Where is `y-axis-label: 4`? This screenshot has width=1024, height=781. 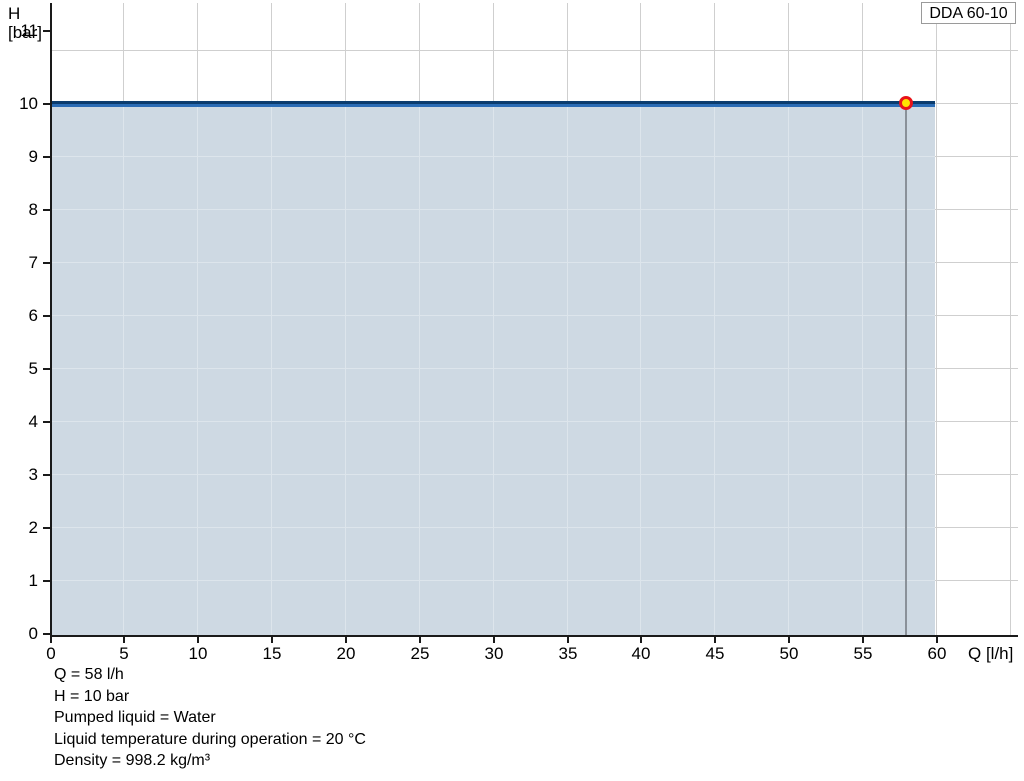 y-axis-label: 4 is located at coordinates (33, 421).